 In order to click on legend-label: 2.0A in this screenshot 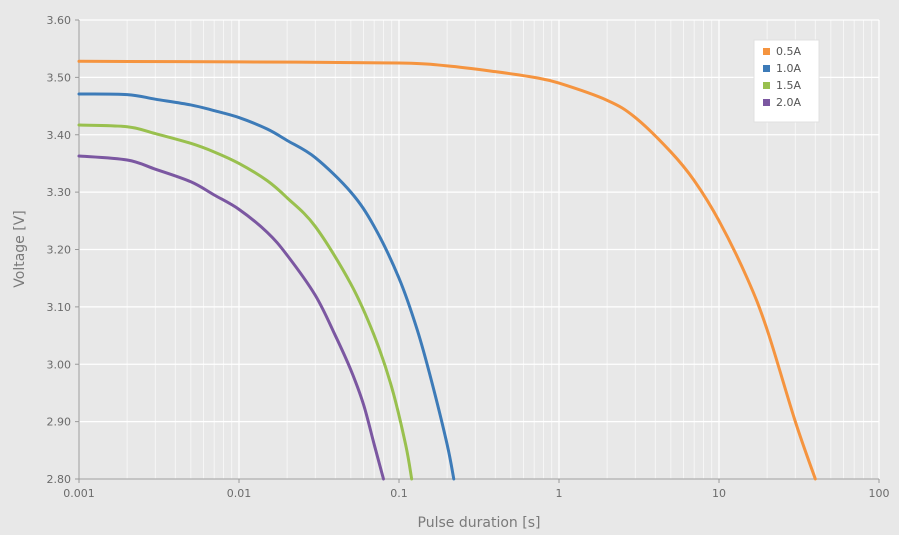, I will do `click(788, 102)`.